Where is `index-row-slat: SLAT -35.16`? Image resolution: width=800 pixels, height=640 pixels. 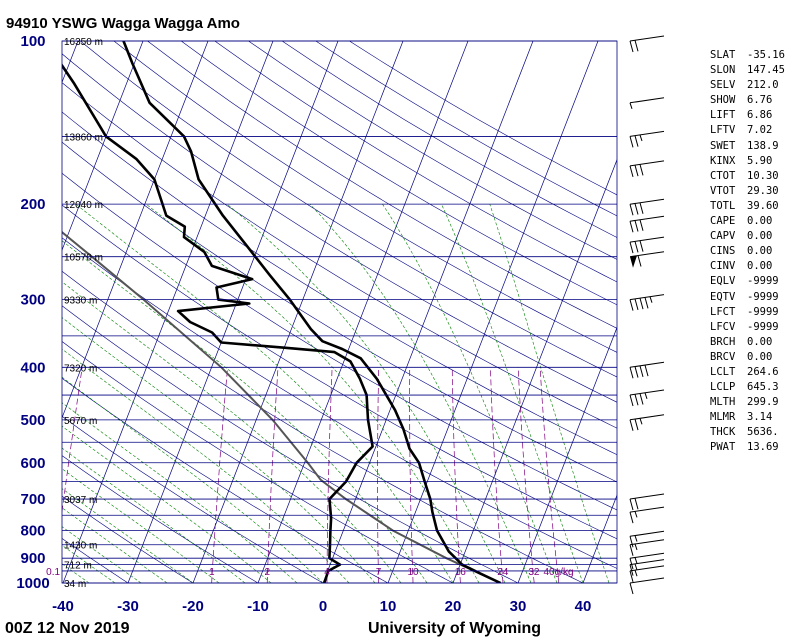
index-row-slat: SLAT -35.16 is located at coordinates (747, 55).